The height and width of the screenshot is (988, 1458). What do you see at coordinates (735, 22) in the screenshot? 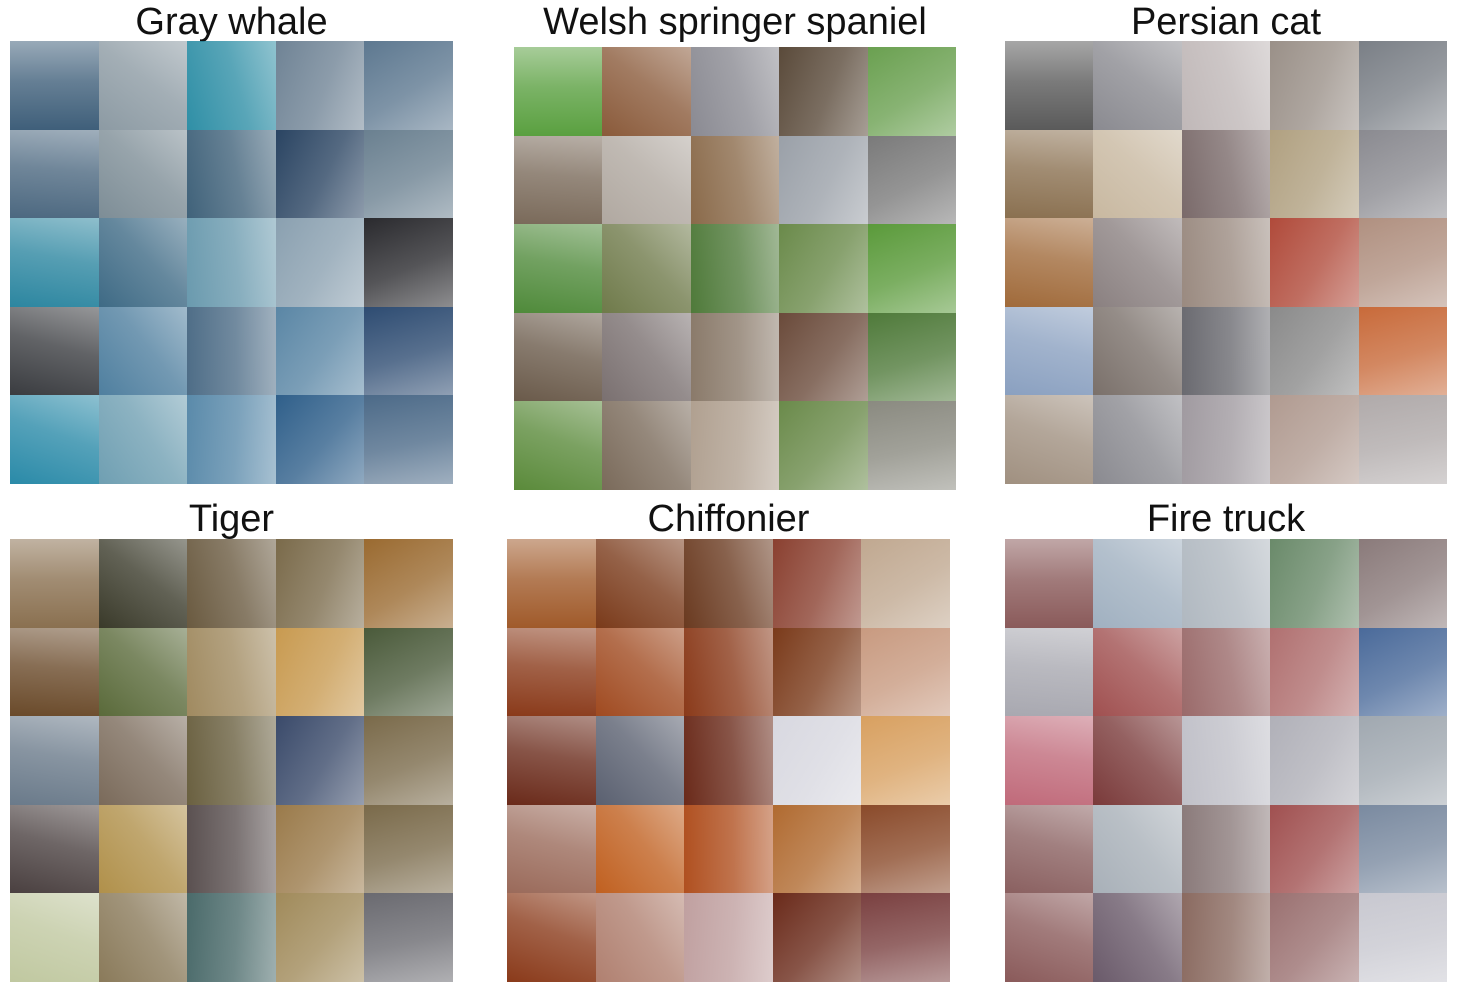
I see `panel-title: Welsh springer spaniel` at bounding box center [735, 22].